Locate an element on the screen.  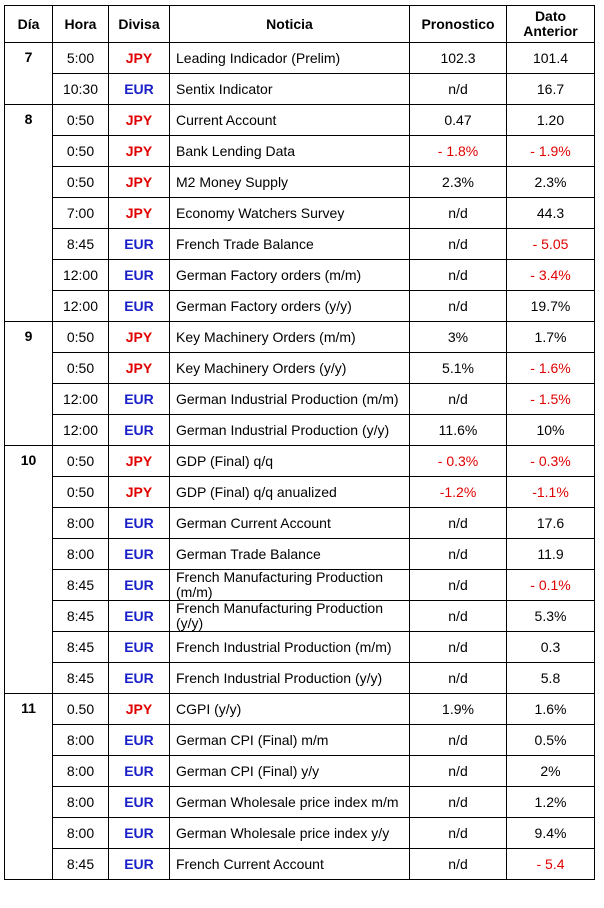
cell-dato-anterior: - 1.6% is located at coordinates (550, 368).